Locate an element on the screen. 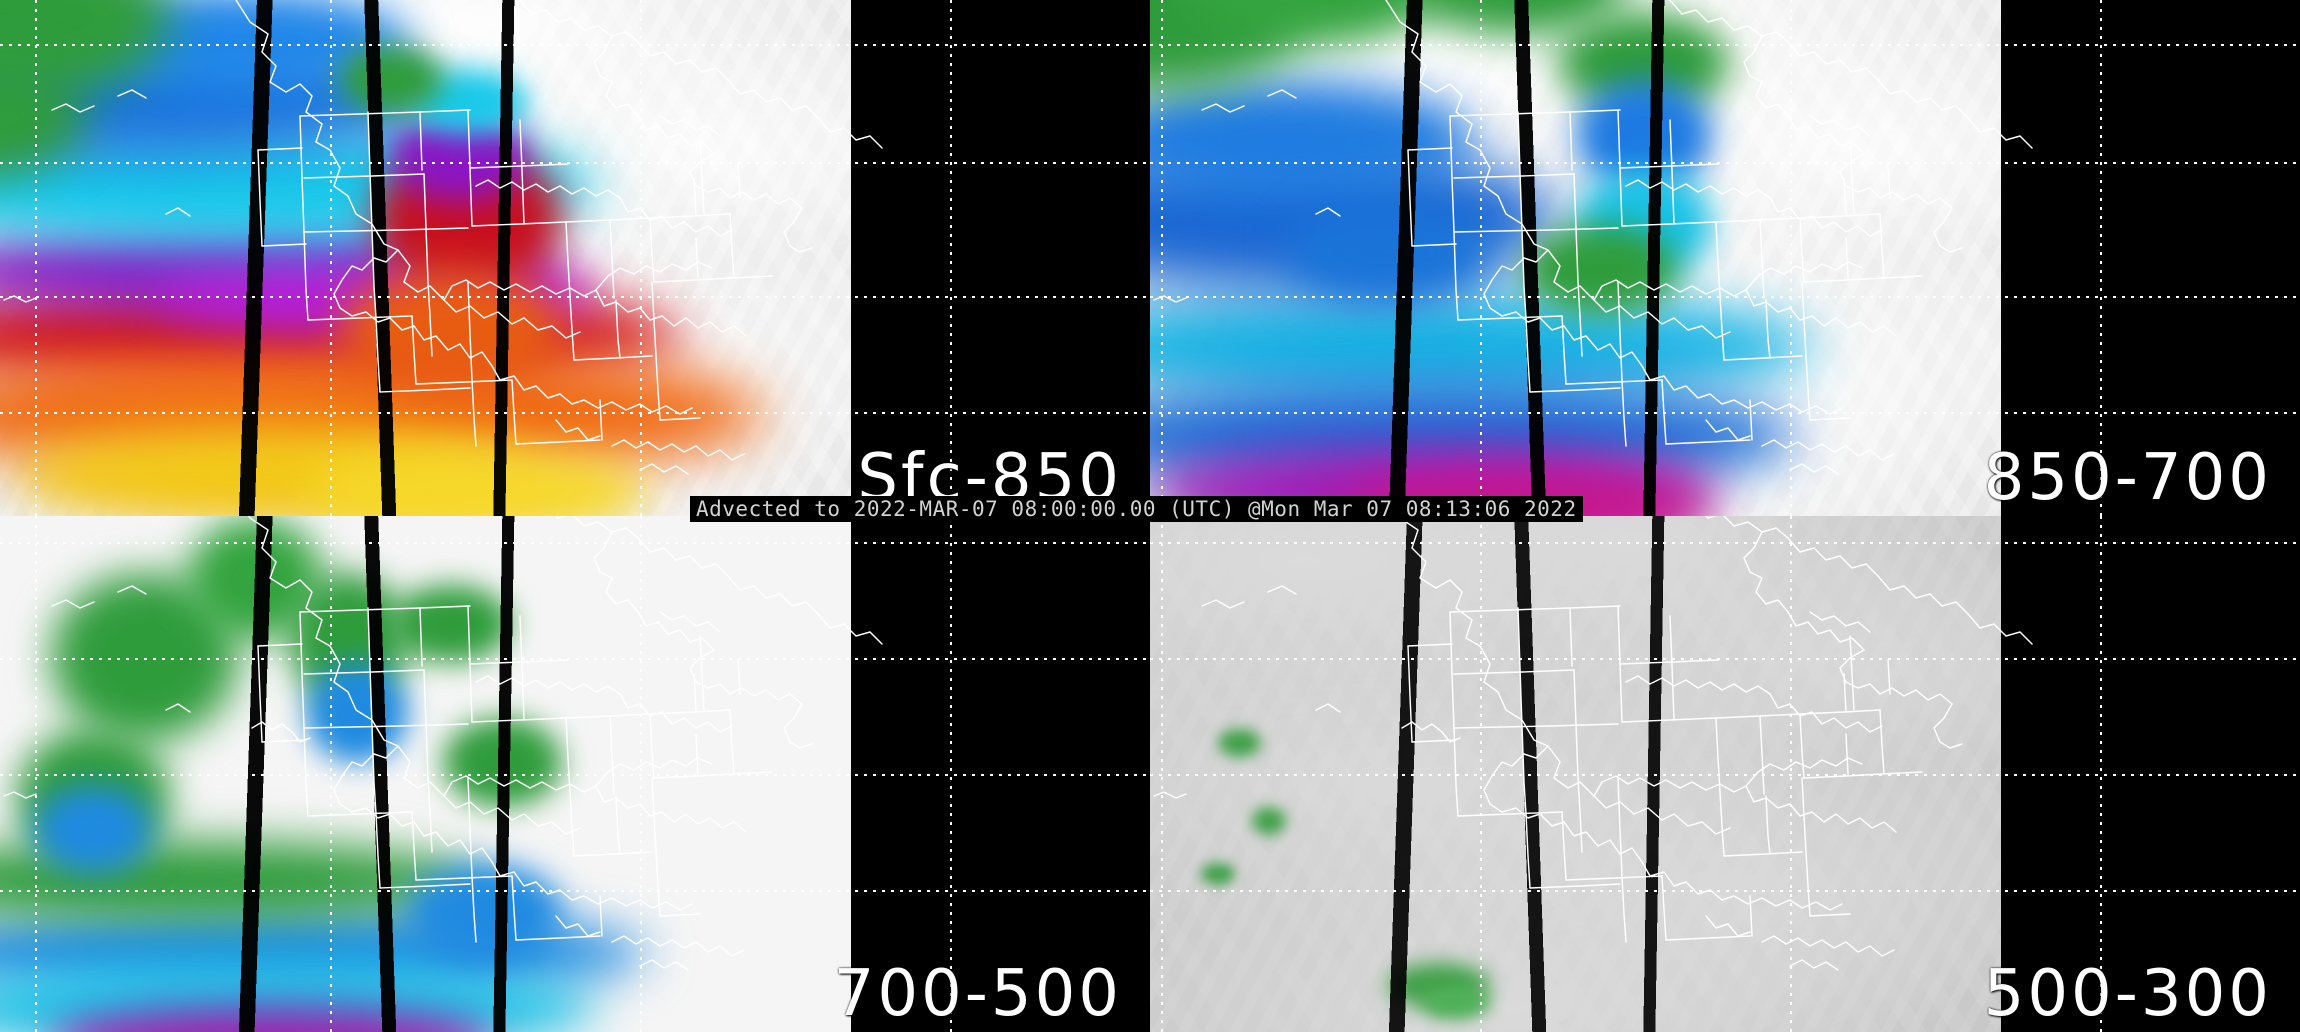 The image size is (2300, 1032). panel-label-500-300: 500-300 is located at coordinates (2127, 994).